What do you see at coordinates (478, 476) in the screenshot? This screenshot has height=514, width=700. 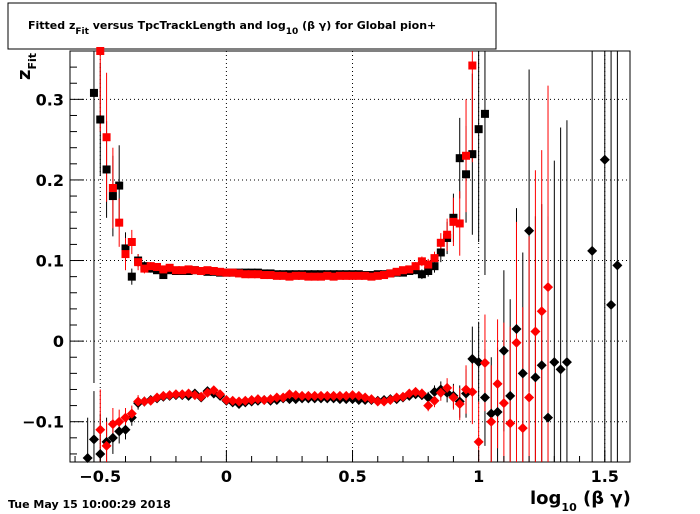 I see `x-tick-label: 1` at bounding box center [478, 476].